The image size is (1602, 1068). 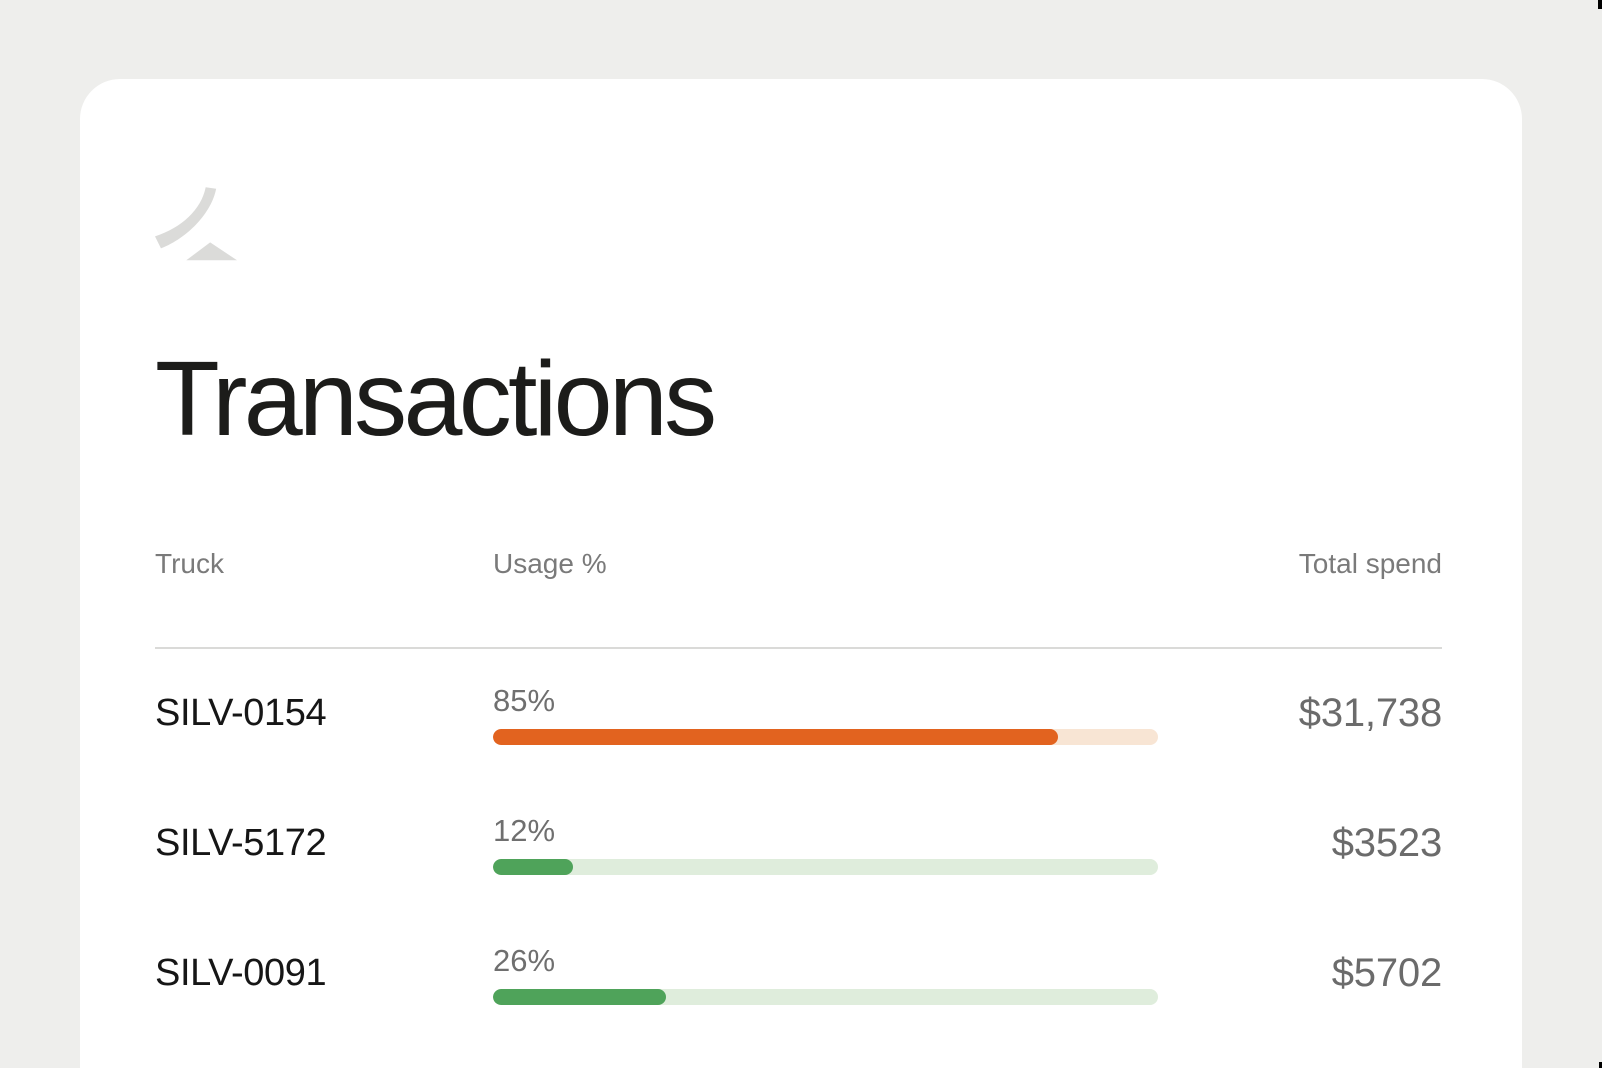 I want to click on truck-id: SILV-0091, so click(x=241, y=973).